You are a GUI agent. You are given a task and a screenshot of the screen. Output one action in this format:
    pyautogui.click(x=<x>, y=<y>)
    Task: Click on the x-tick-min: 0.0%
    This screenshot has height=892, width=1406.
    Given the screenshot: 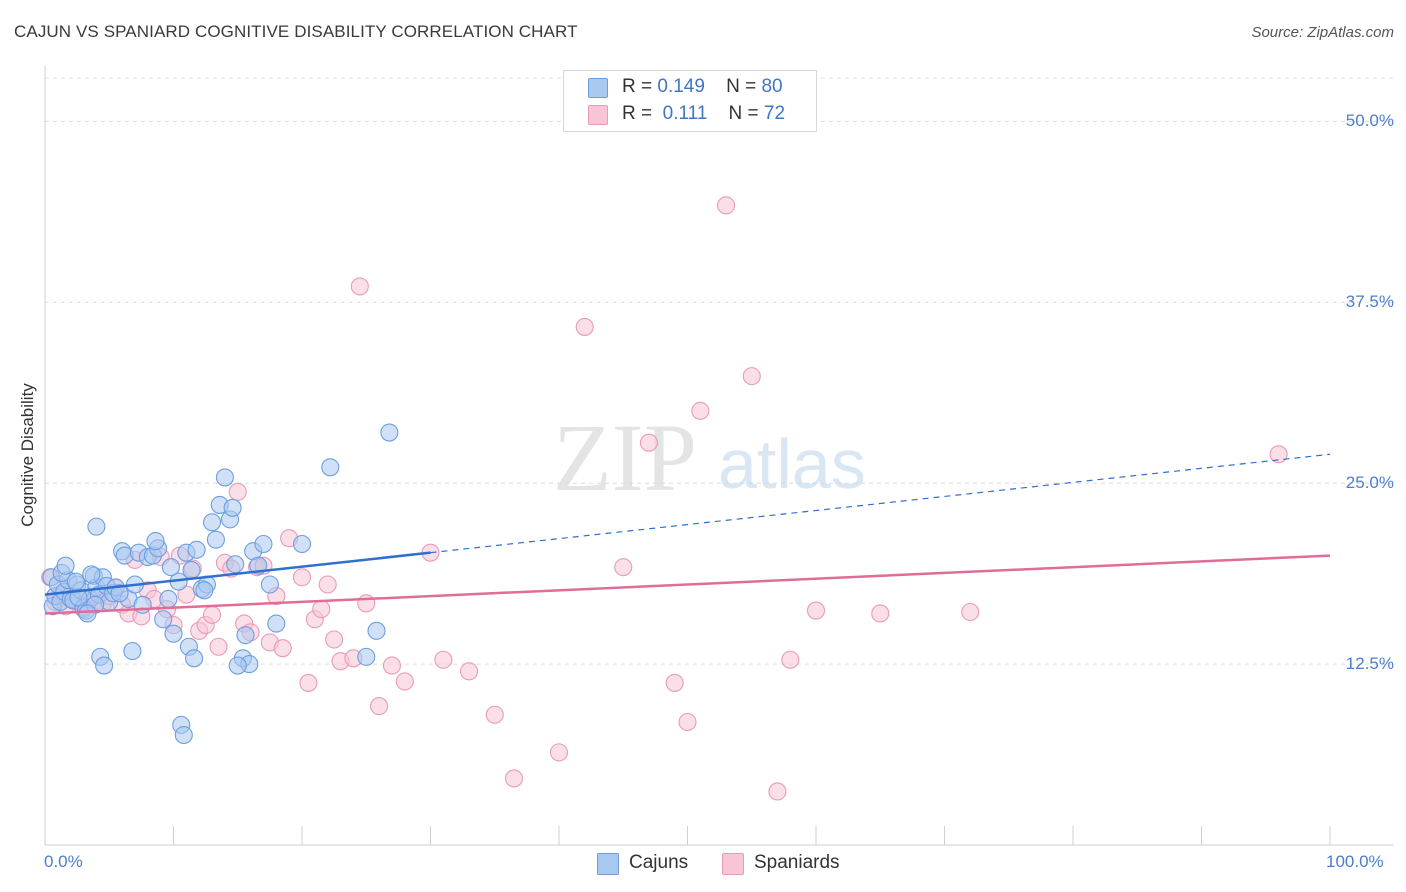 What is the action you would take?
    pyautogui.click(x=63, y=861)
    